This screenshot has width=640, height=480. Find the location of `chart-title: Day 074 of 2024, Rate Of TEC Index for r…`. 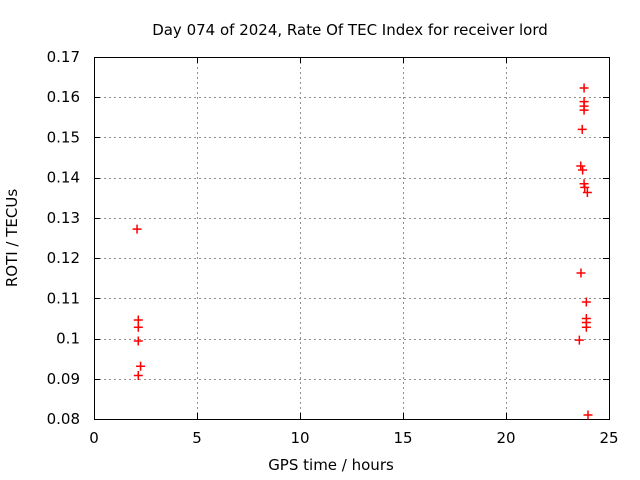

chart-title: Day 074 of 2024, Rate Of TEC Index for r… is located at coordinates (350, 30).